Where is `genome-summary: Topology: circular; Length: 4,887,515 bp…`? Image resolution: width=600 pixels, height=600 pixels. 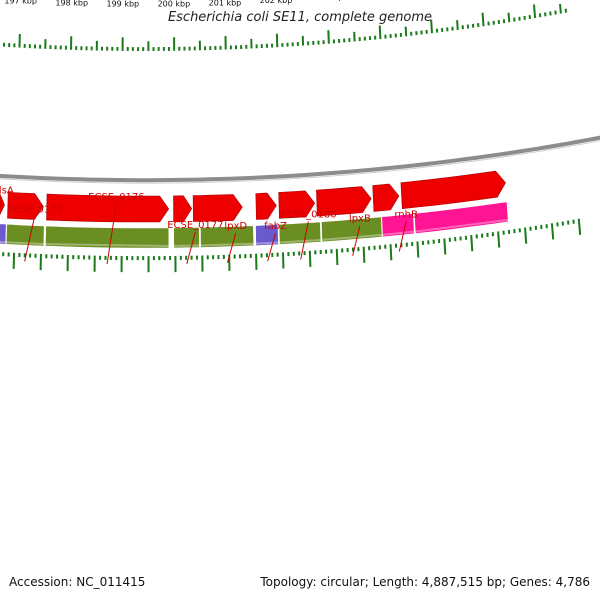
genome-summary: Topology: circular; Length: 4,887,515 bp… is located at coordinates (425, 582).